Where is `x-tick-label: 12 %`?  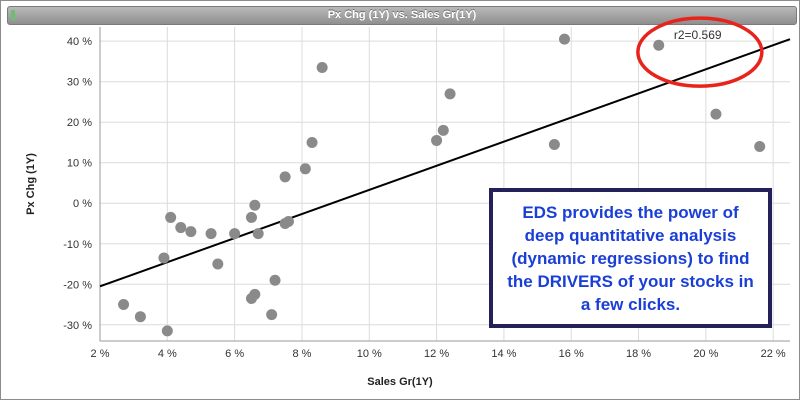 x-tick-label: 12 % is located at coordinates (436, 354).